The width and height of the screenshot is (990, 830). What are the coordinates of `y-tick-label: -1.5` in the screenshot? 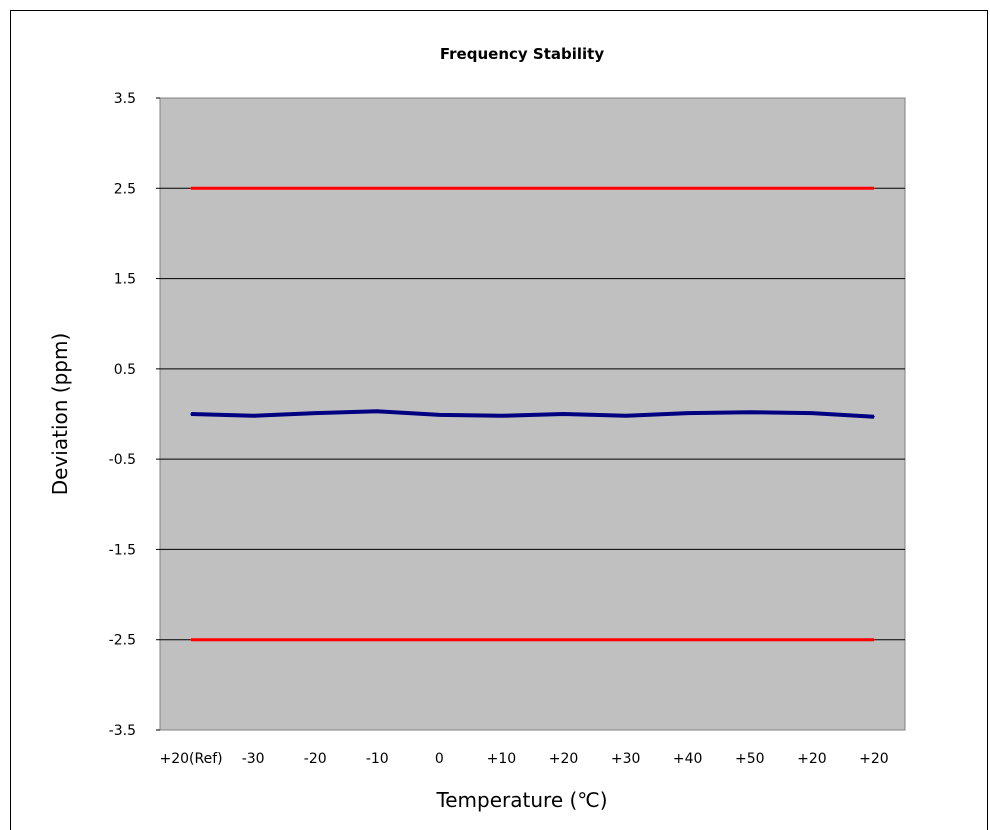 It's located at (122, 550).